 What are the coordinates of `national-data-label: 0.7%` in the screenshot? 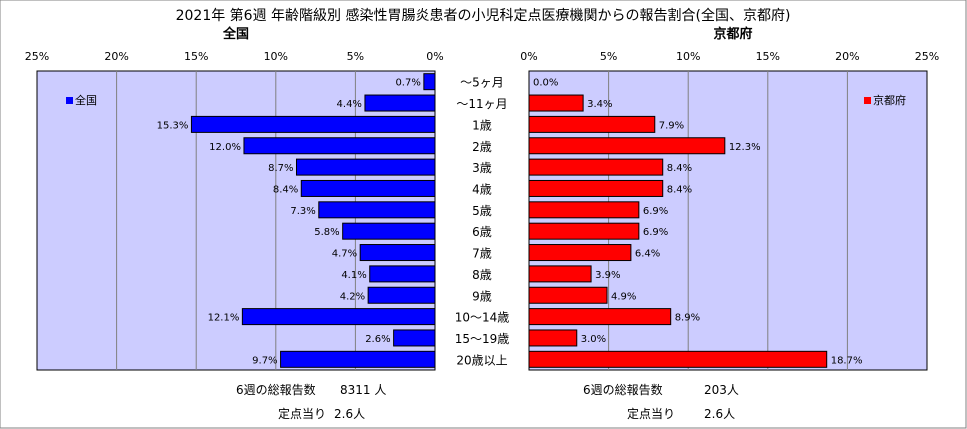 It's located at (407, 83).